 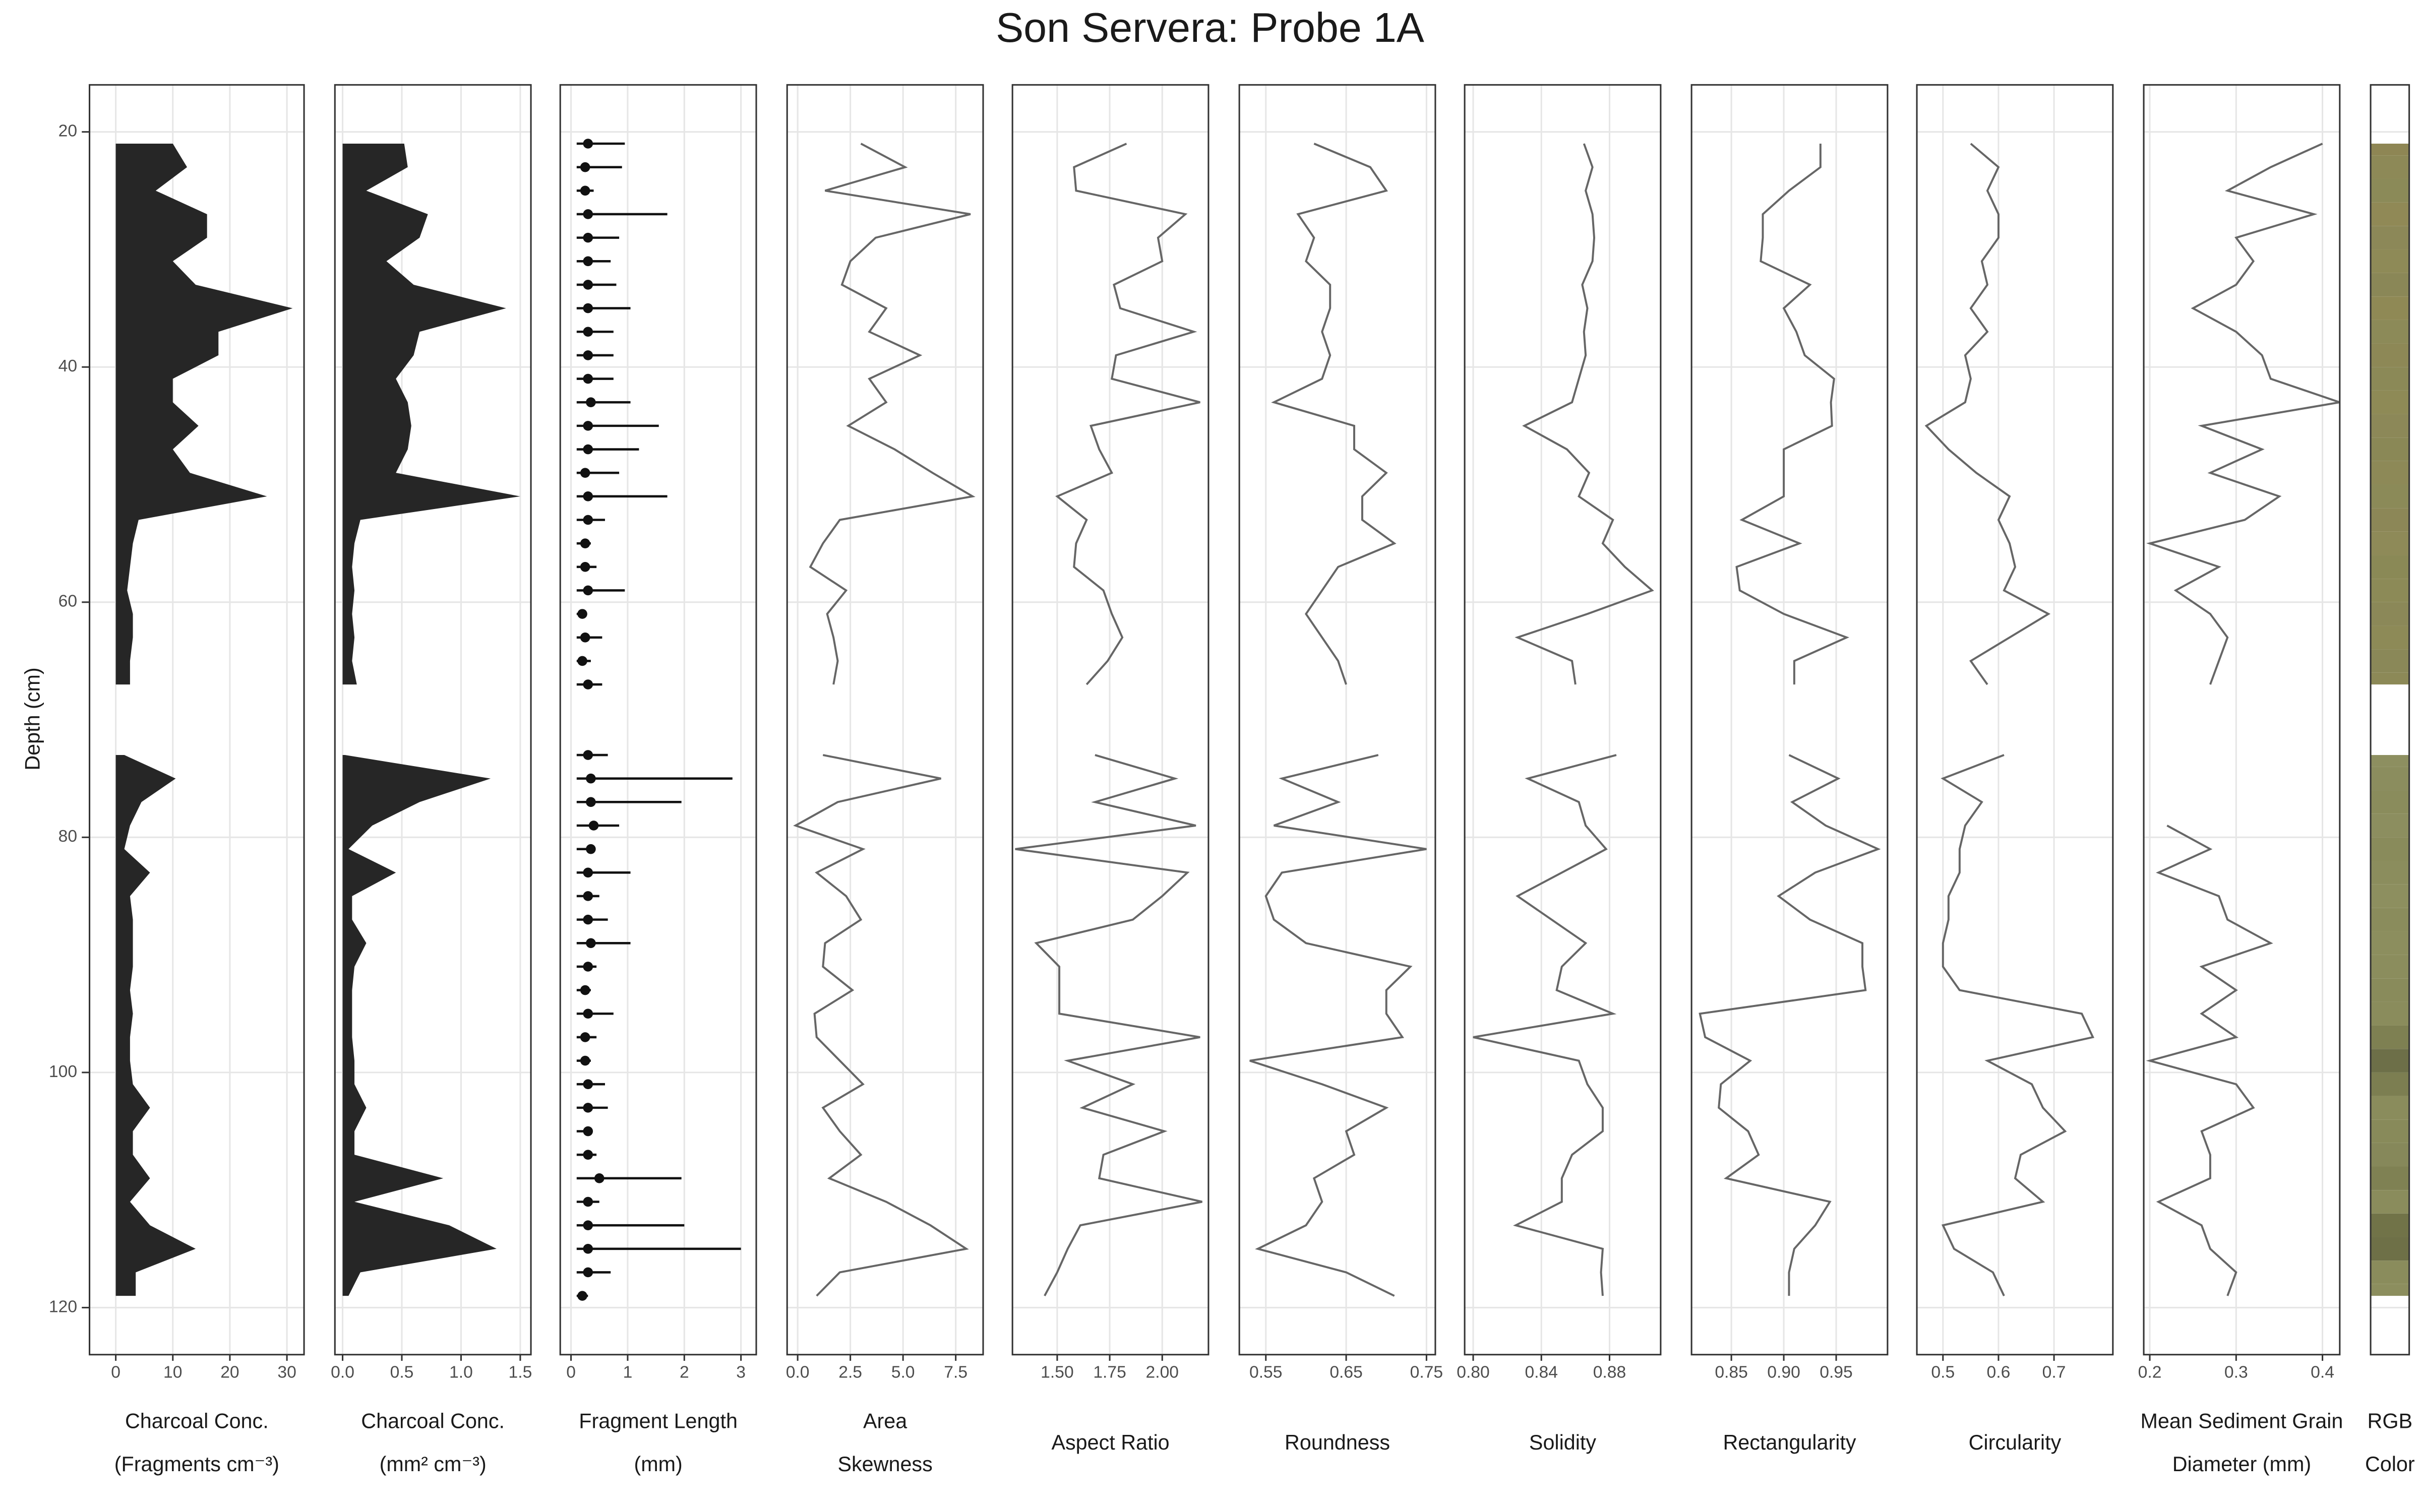 I want to click on y-tick-label: 60, so click(x=67, y=601).